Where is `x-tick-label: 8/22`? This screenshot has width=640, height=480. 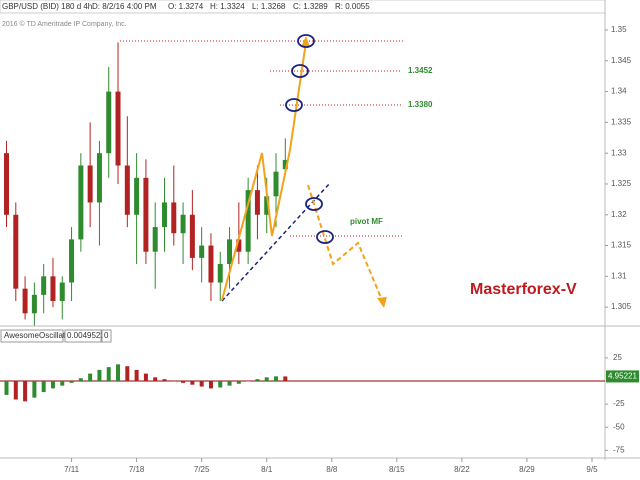 x-tick-label: 8/22 is located at coordinates (462, 469).